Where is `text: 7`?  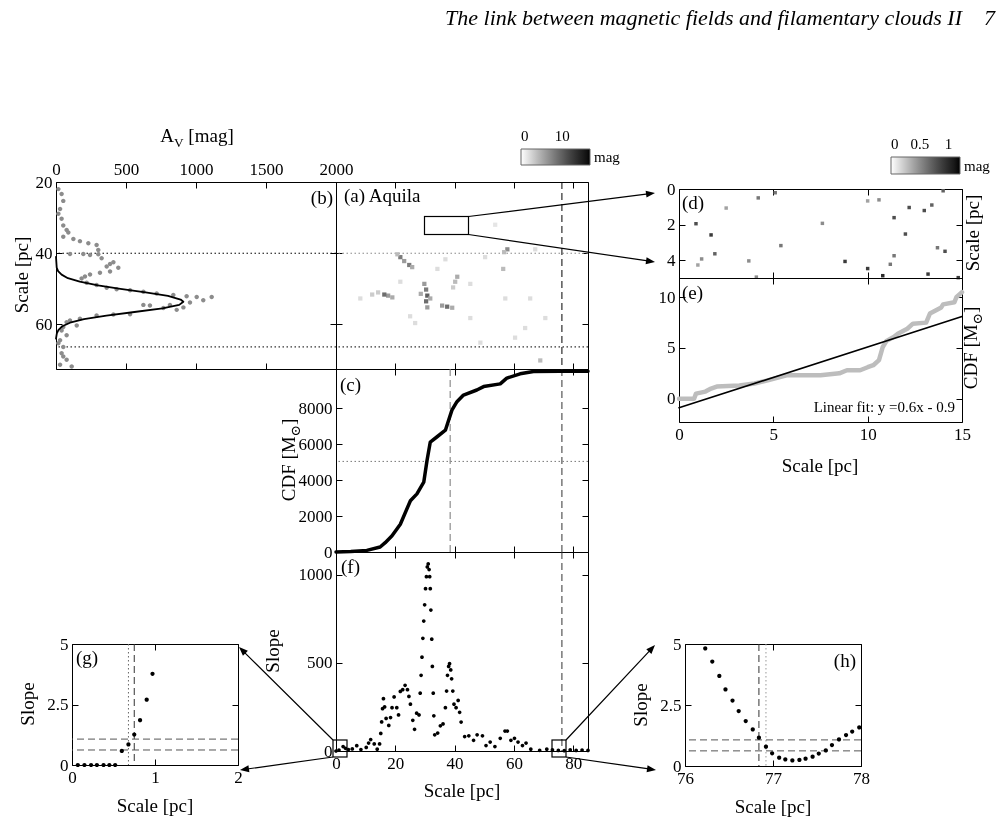
text: 7 is located at coordinates (989, 18).